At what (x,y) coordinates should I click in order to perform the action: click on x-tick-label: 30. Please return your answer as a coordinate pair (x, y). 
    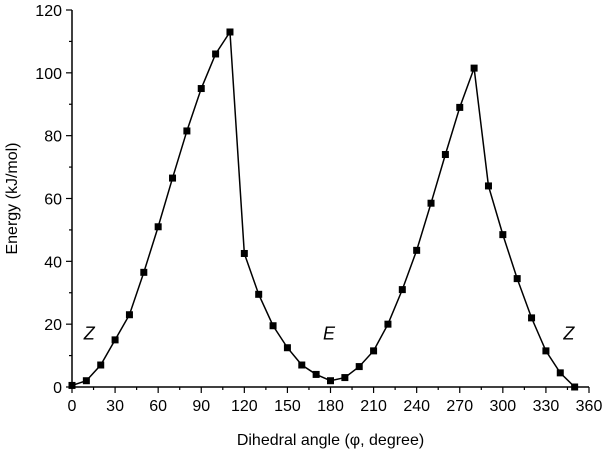
    Looking at the image, I should click on (115, 406).